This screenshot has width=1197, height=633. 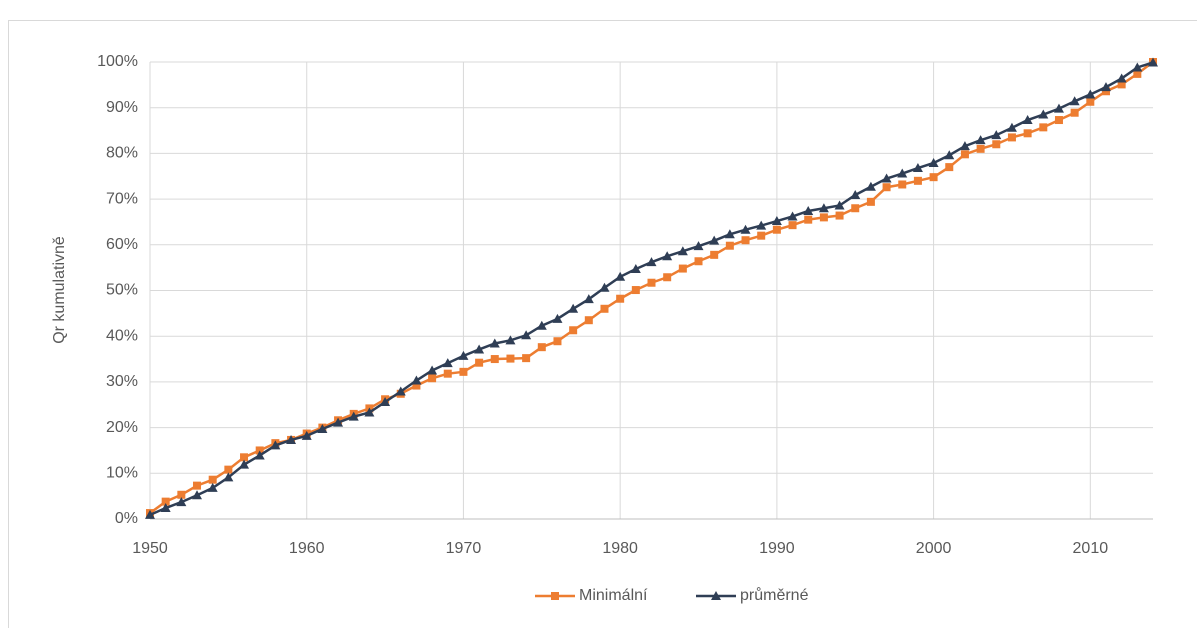 I want to click on x-tick-label: 1970, so click(x=464, y=548).